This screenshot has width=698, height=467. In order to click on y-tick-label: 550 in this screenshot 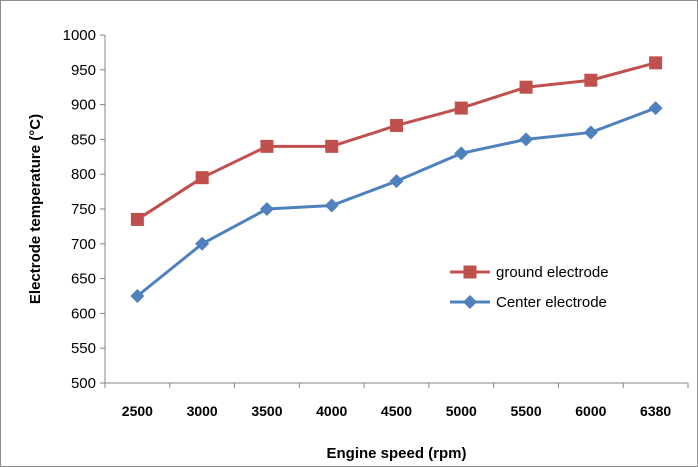, I will do `click(83, 348)`.